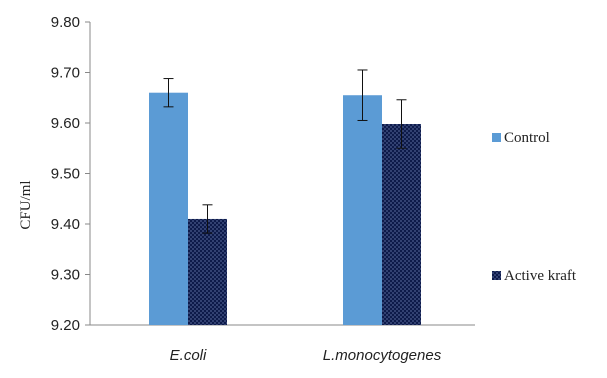 The height and width of the screenshot is (378, 607). What do you see at coordinates (65, 73) in the screenshot?
I see `y-tick-label: 9.70` at bounding box center [65, 73].